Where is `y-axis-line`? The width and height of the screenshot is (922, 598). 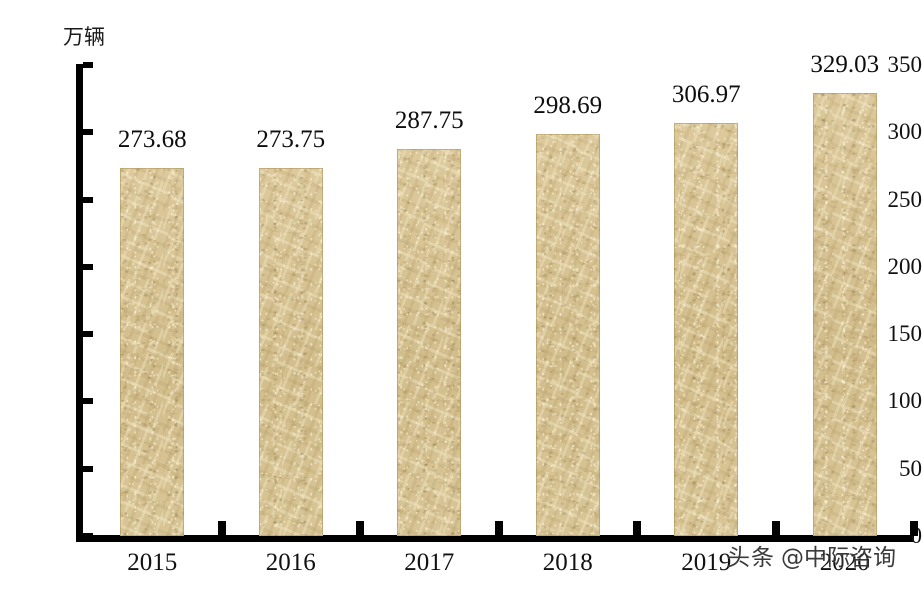 y-axis-line is located at coordinates (79, 303).